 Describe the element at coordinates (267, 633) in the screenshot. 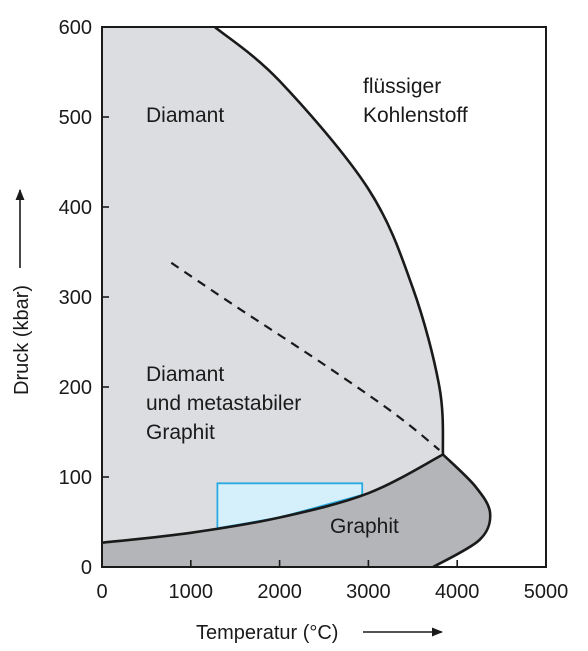

I see `x-axis-title: Temperatur (°C)` at that location.